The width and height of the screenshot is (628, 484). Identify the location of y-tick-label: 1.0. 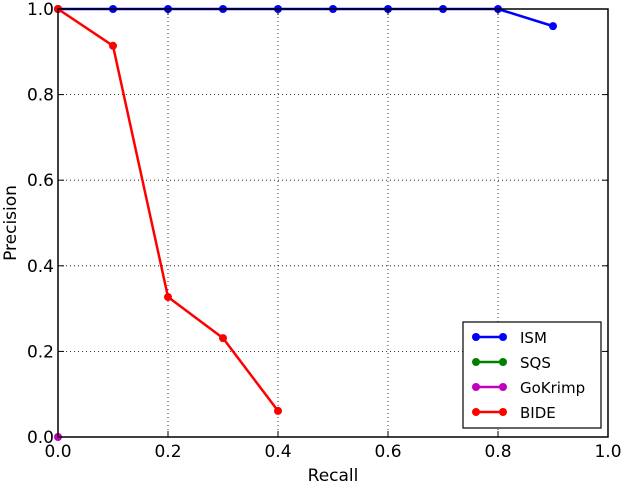
(40, 10).